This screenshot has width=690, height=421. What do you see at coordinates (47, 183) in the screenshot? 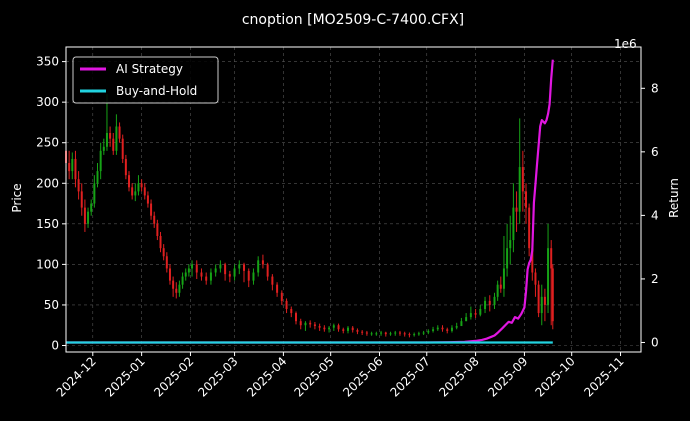
I see `y-tick-label: 200` at bounding box center [47, 183].